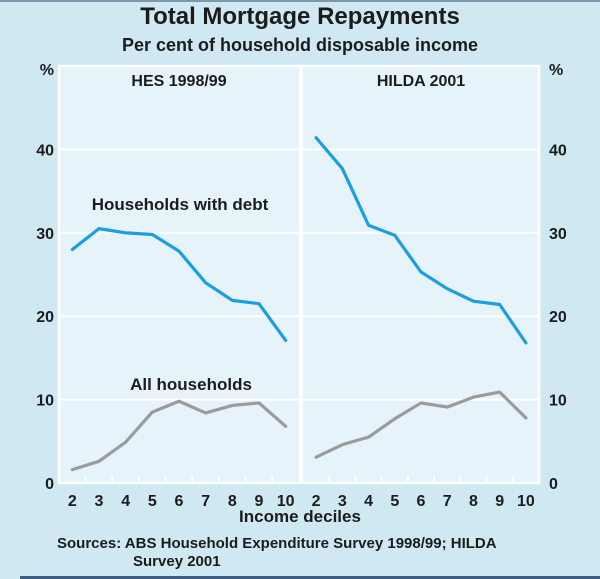 Image resolution: width=600 pixels, height=579 pixels. Describe the element at coordinates (421, 240) in the screenshot. I see `line-households-with-debt-panel2` at that location.